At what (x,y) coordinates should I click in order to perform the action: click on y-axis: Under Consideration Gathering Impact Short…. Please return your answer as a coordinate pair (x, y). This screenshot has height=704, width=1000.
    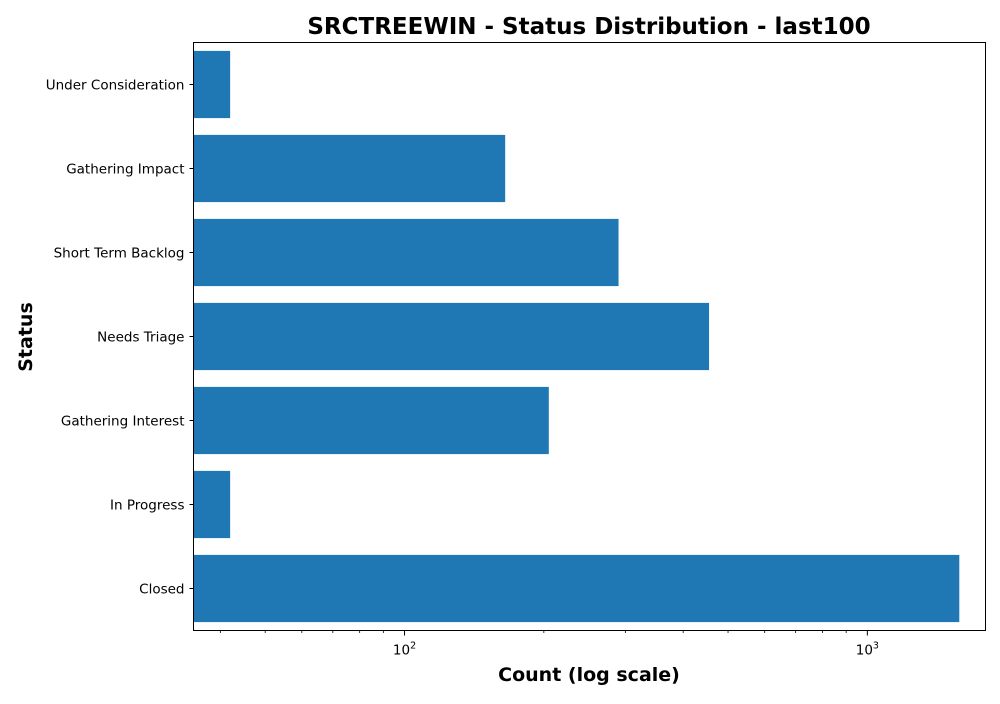
    Looking at the image, I should click on (120, 338).